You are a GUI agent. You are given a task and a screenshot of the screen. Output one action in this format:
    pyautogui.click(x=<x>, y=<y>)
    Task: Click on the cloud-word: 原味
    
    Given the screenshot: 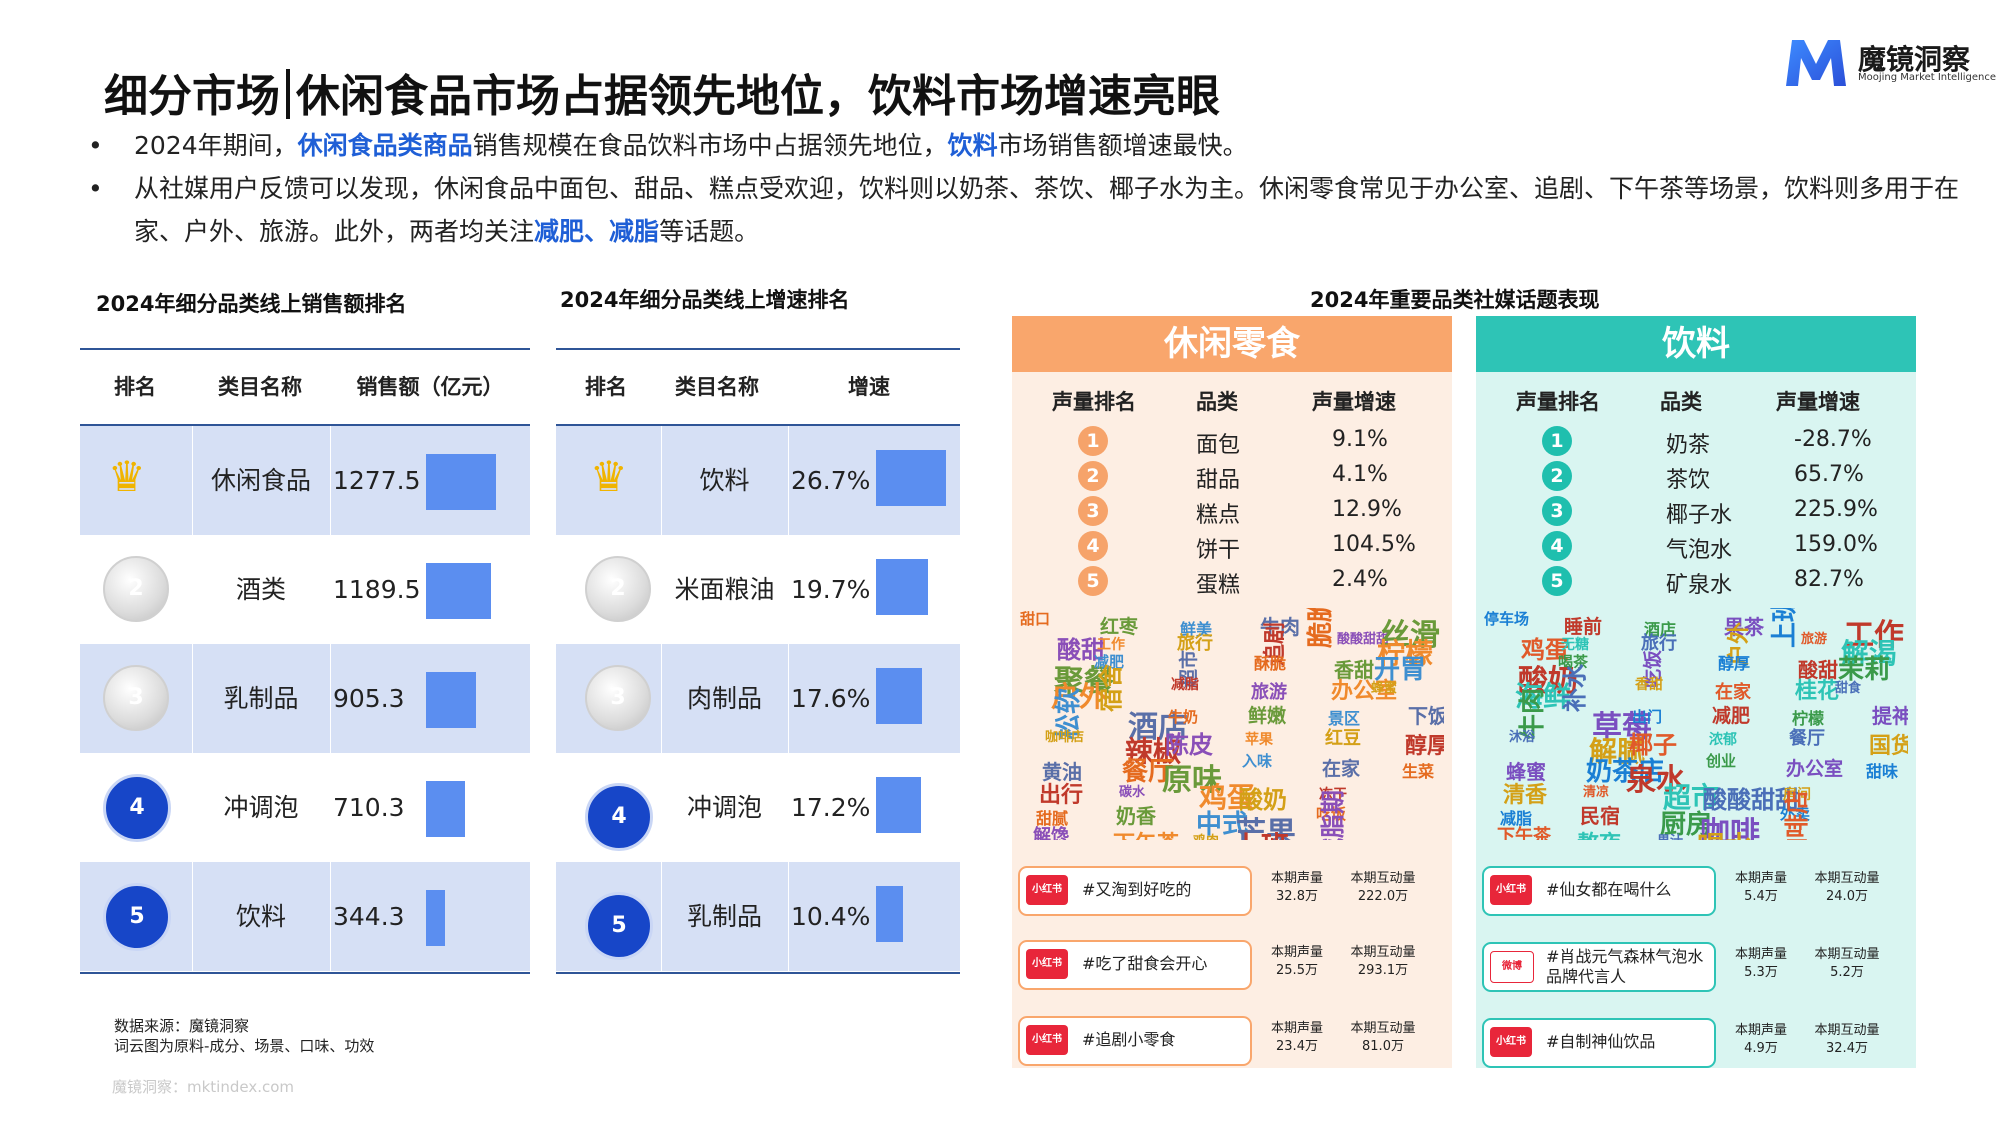 What is the action you would take?
    pyautogui.click(x=1192, y=780)
    